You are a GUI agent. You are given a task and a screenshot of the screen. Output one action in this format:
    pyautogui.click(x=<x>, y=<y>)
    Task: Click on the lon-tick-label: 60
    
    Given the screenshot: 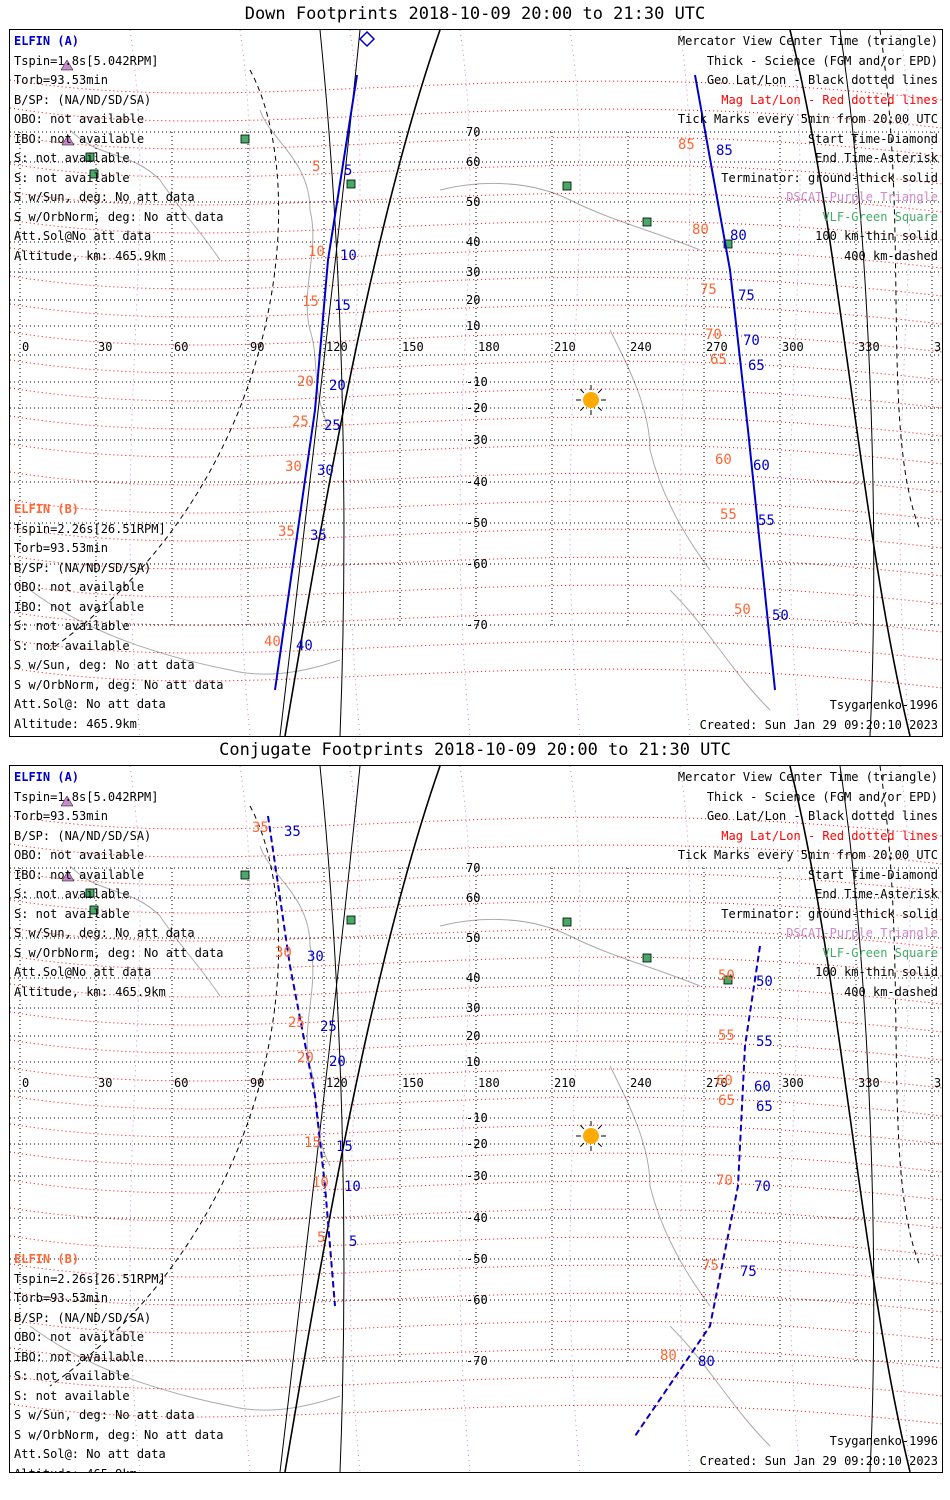 What is the action you would take?
    pyautogui.click(x=181, y=1083)
    